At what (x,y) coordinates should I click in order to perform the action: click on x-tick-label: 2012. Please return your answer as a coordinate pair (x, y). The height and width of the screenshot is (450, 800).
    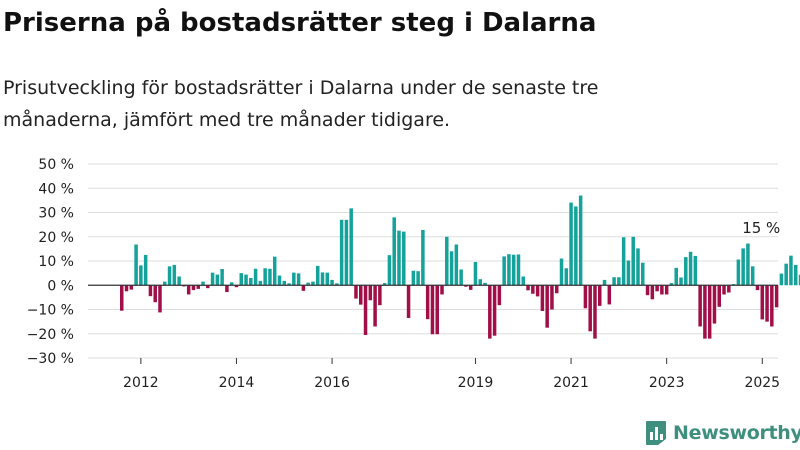
    Looking at the image, I should click on (141, 383).